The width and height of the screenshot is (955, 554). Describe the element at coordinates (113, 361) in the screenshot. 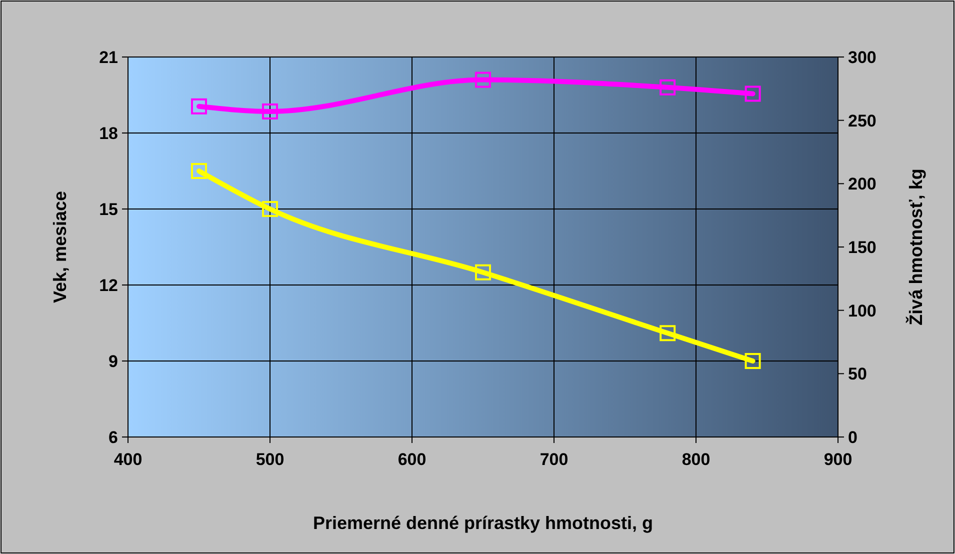

I see `y-tick-label: 9` at that location.